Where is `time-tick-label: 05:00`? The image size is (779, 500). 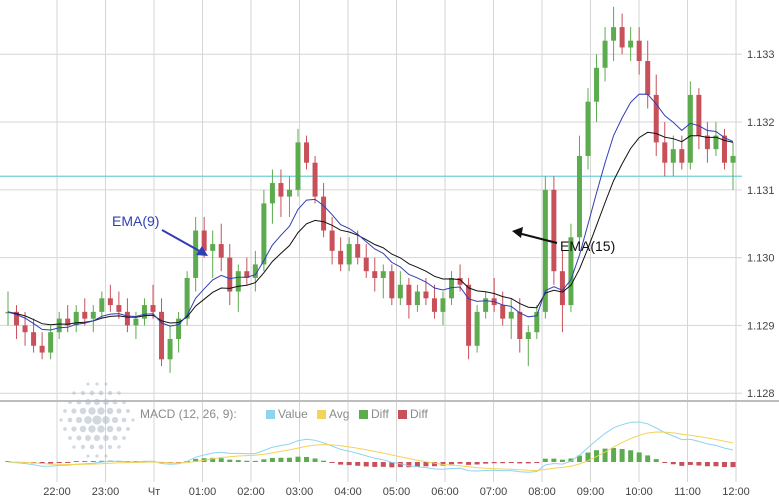 time-tick-label: 05:00 is located at coordinates (397, 492).